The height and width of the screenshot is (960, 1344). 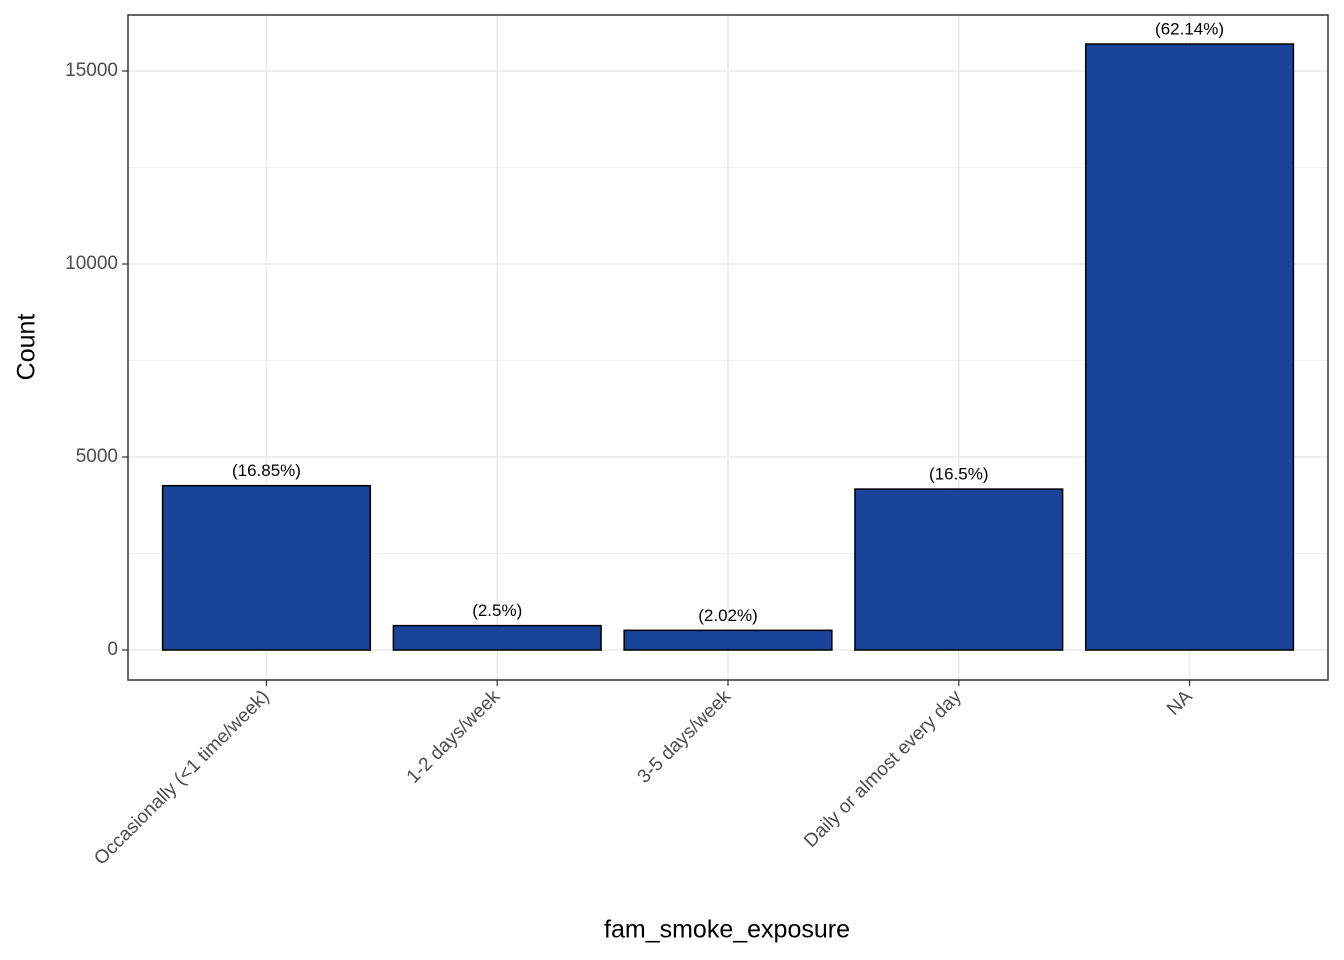 What do you see at coordinates (91, 263) in the screenshot?
I see `y-tick-label: 10000` at bounding box center [91, 263].